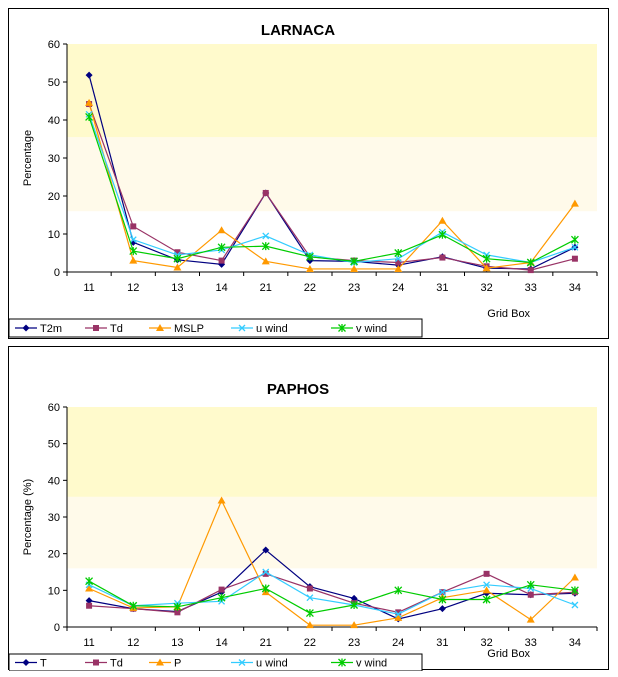 The height and width of the screenshot is (677, 618). I want to click on y-tick-label: 40, so click(54, 121).